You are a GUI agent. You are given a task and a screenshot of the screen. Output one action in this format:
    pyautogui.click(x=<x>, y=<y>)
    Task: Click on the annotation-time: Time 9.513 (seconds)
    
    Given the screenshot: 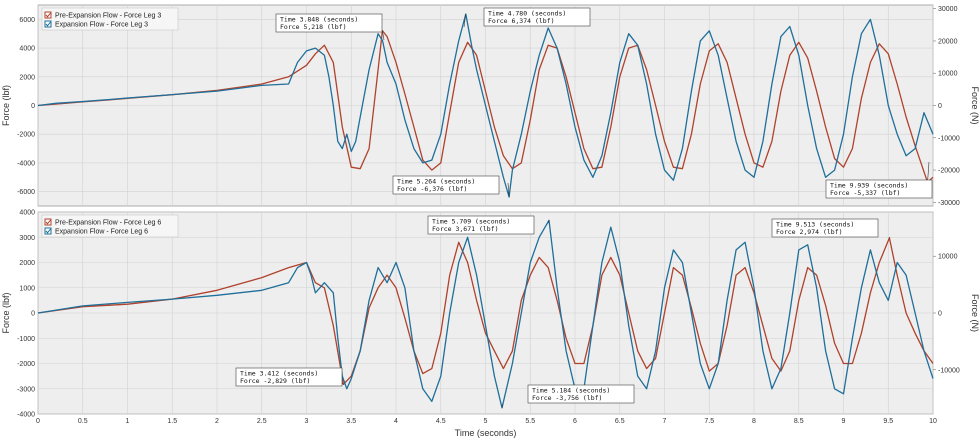 What is the action you would take?
    pyautogui.click(x=815, y=225)
    